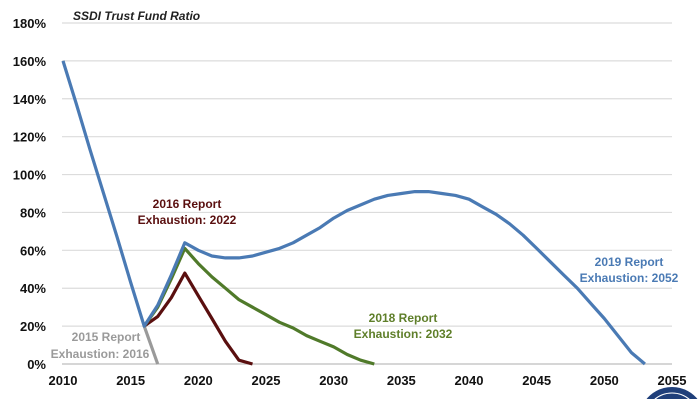 This screenshot has width=700, height=400. I want to click on series-line-r2018, so click(258, 306).